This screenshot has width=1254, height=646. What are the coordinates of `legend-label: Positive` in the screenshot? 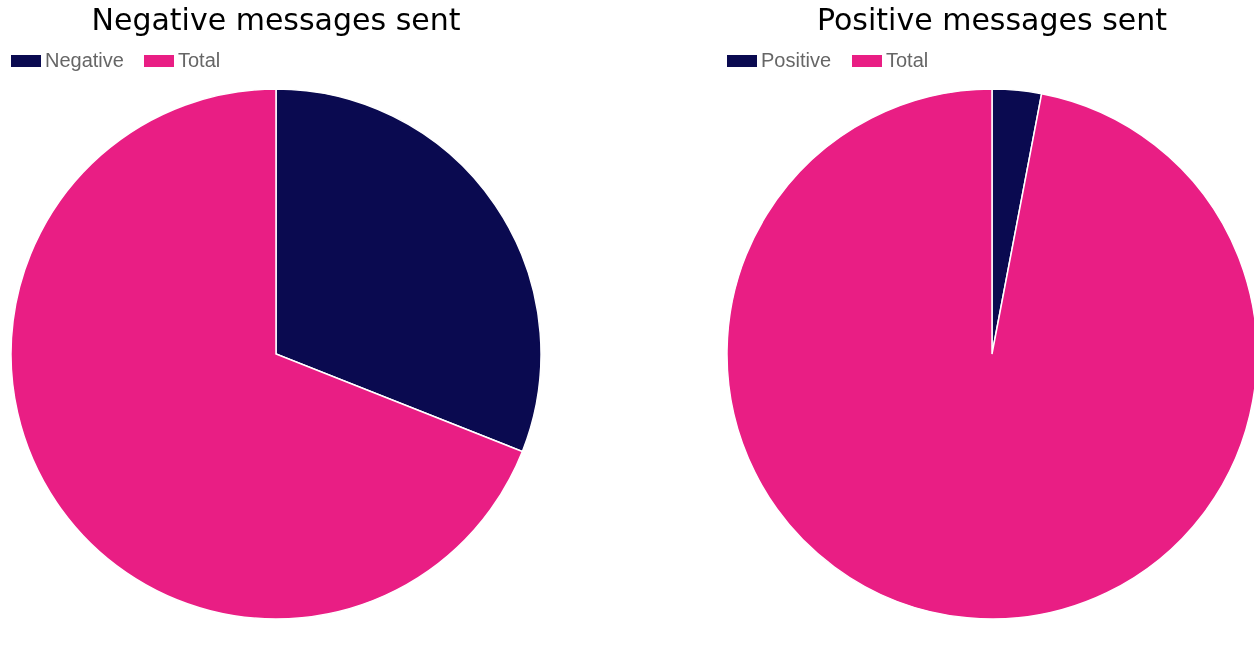 It's located at (796, 60).